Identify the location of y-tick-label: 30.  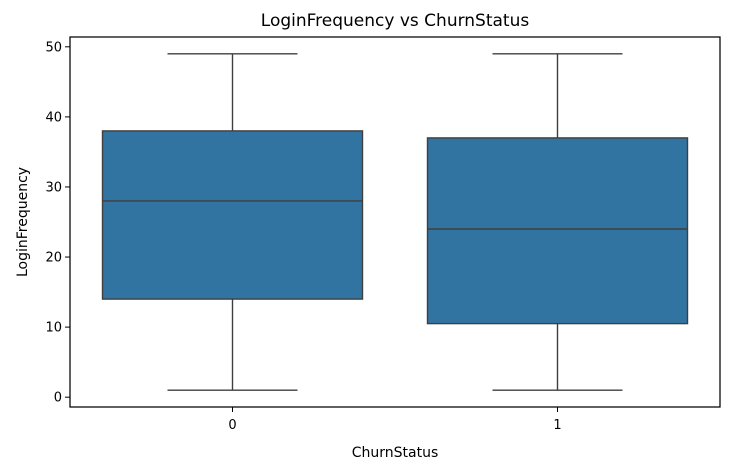
(53, 187).